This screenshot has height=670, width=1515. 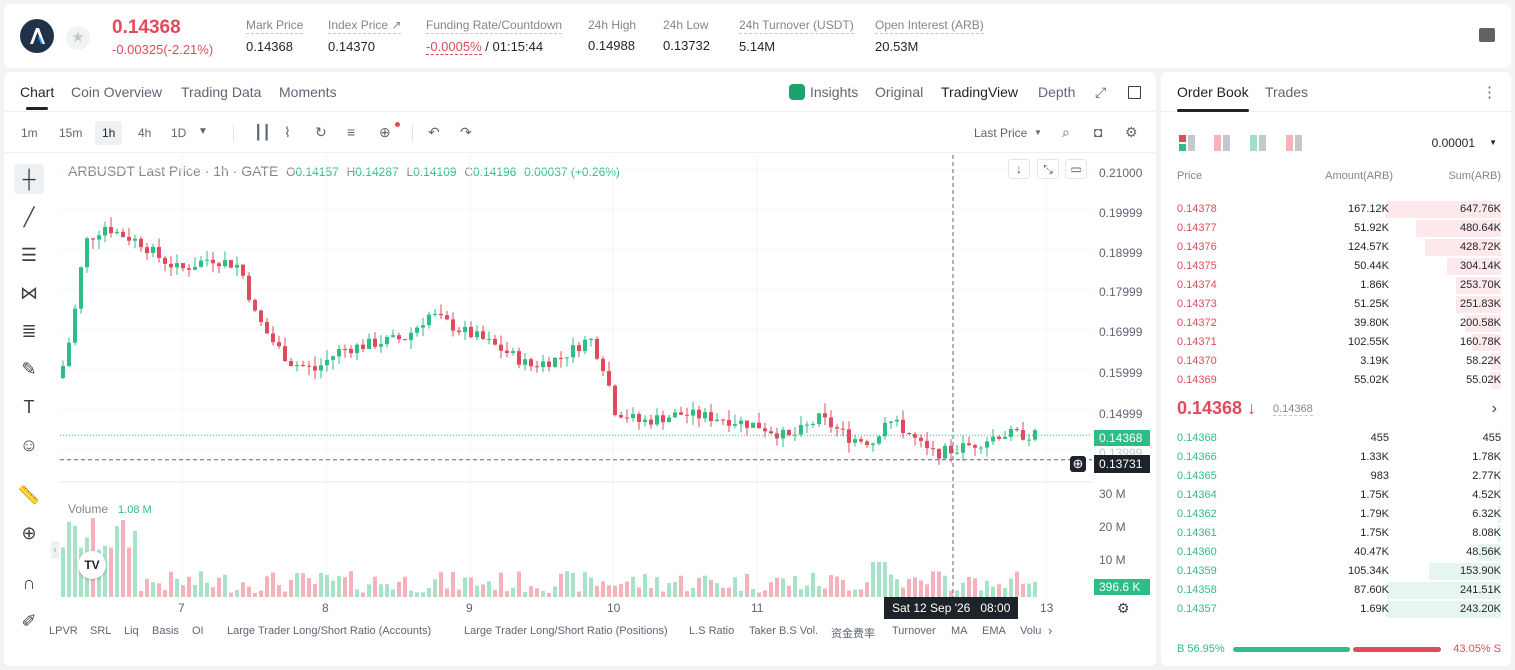 What do you see at coordinates (78, 38) in the screenshot?
I see `favorite-star-icon: ★` at bounding box center [78, 38].